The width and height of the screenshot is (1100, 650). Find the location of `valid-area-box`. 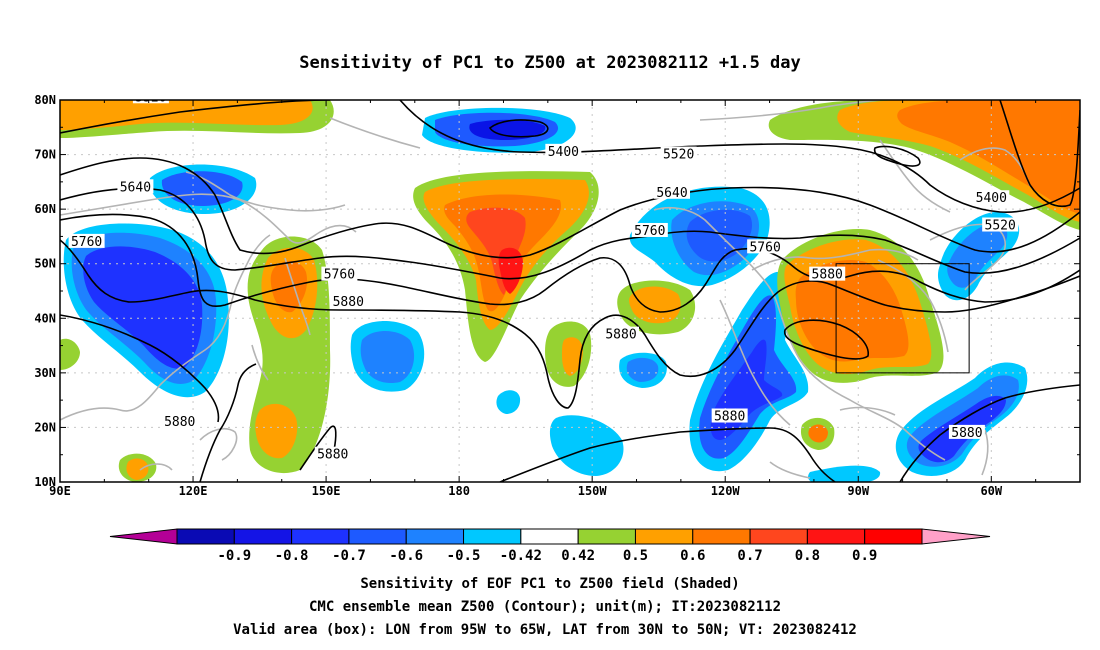

valid-area-box is located at coordinates (902, 318).